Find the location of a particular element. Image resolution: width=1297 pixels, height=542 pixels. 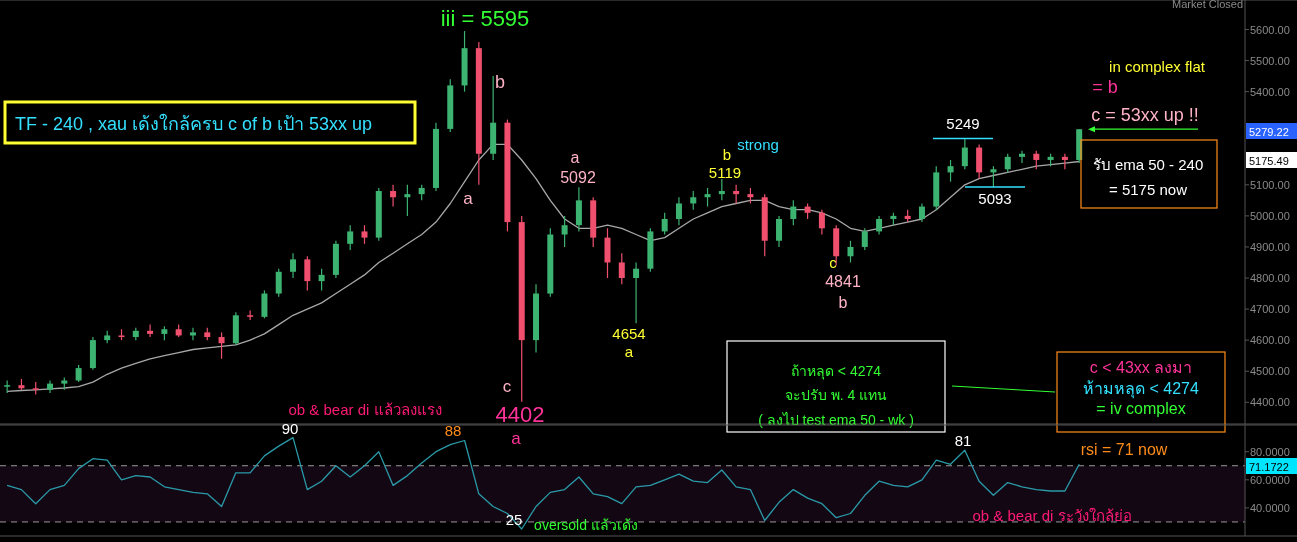

annotation: c < 43xx ลงมา ห้ามหลุด < 4274 = iv complex is located at coordinates (1141, 388).